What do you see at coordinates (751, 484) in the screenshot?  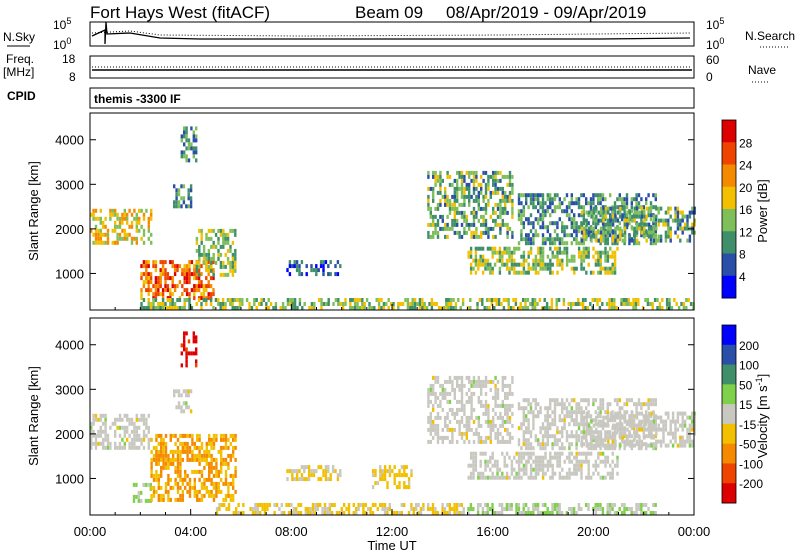 I see `colorbar-tick-label: -200` at bounding box center [751, 484].